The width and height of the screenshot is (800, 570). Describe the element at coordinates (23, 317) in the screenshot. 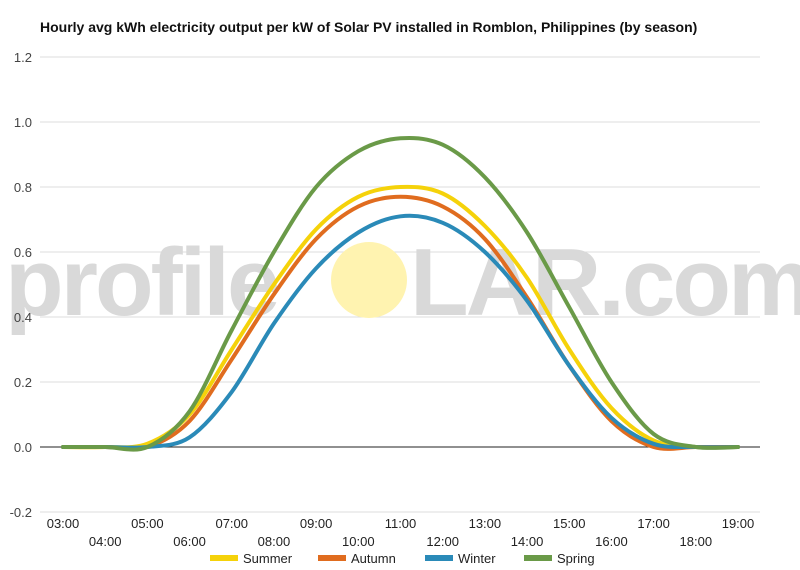

I see `y-tick-label: 0.4` at that location.